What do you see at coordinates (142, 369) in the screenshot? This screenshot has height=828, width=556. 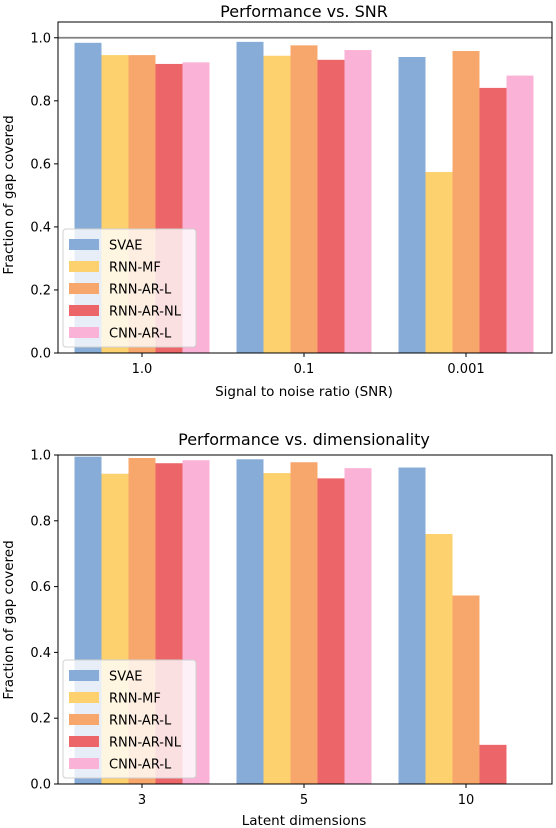 I see `x-tick-label: 1.0` at bounding box center [142, 369].